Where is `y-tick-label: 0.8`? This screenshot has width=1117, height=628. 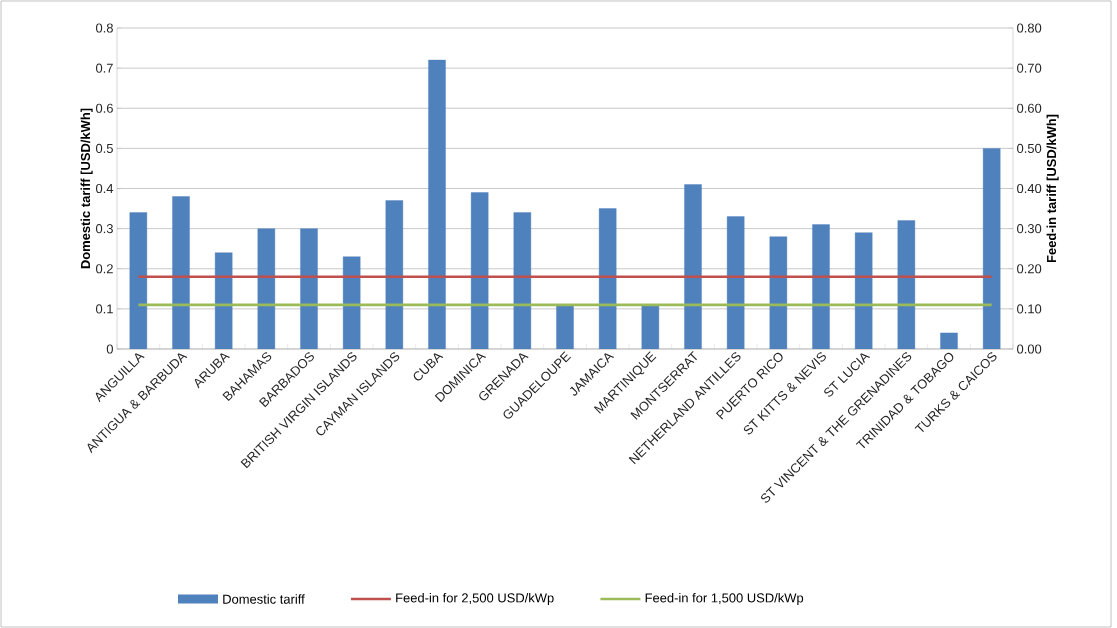
y-tick-label: 0.8 is located at coordinates (104, 28).